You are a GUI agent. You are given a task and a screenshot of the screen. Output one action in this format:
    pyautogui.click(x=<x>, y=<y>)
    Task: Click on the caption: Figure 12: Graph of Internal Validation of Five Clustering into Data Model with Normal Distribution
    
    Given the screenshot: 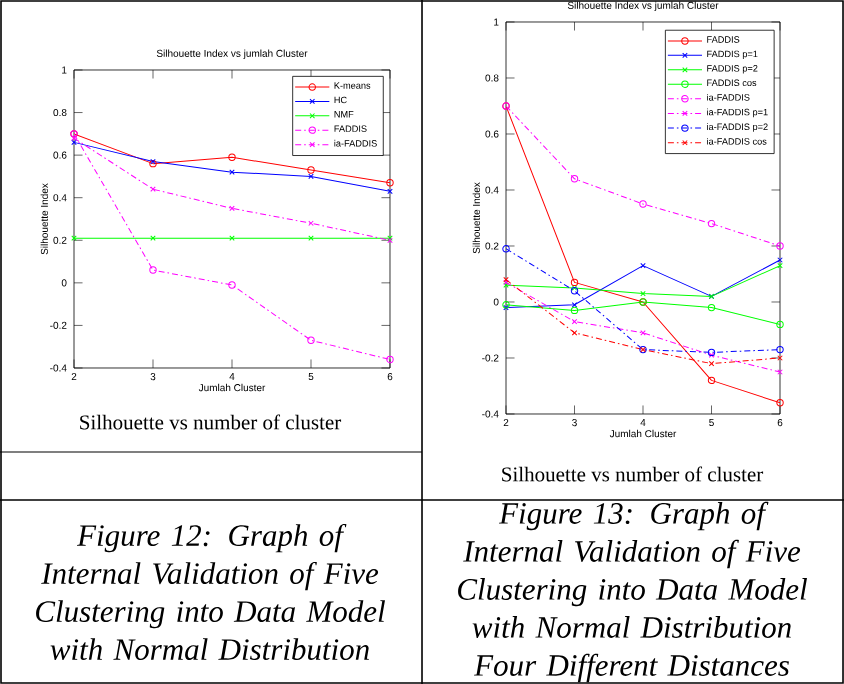 What is the action you would take?
    pyautogui.click(x=210, y=592)
    